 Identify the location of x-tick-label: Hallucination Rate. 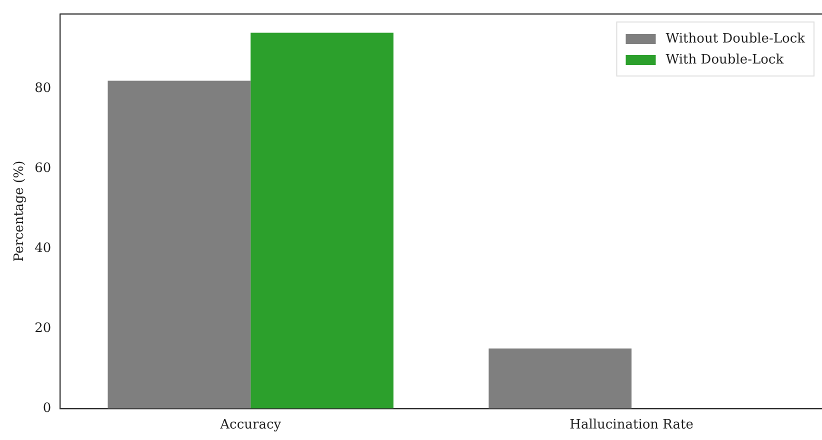
(632, 425).